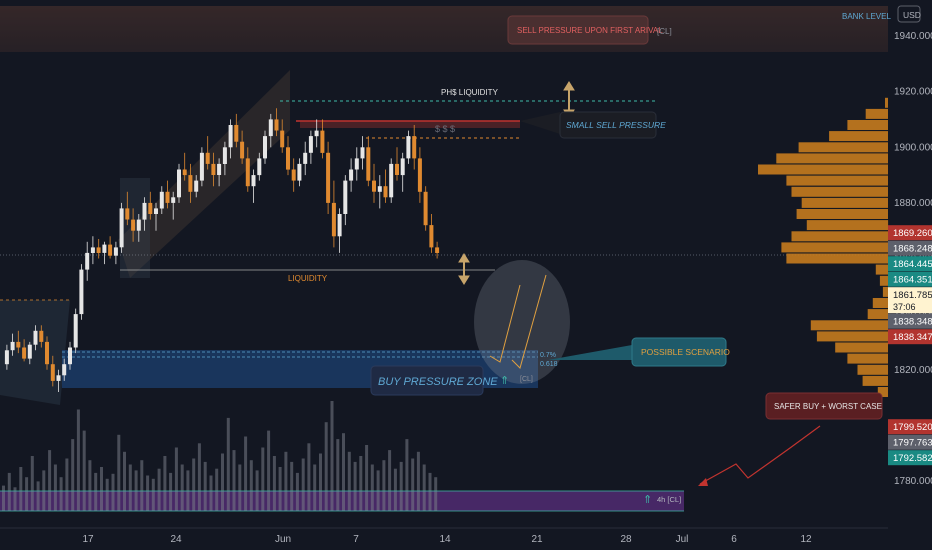  What do you see at coordinates (664, 31) in the screenshot?
I see `sell-cl-tag: [CL]` at bounding box center [664, 31].